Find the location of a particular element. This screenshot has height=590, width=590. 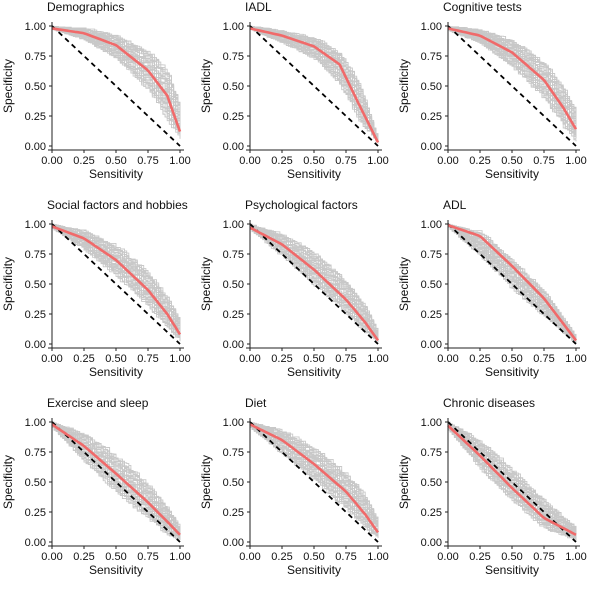

panel-title: Exercise and sleep is located at coordinates (98, 403).